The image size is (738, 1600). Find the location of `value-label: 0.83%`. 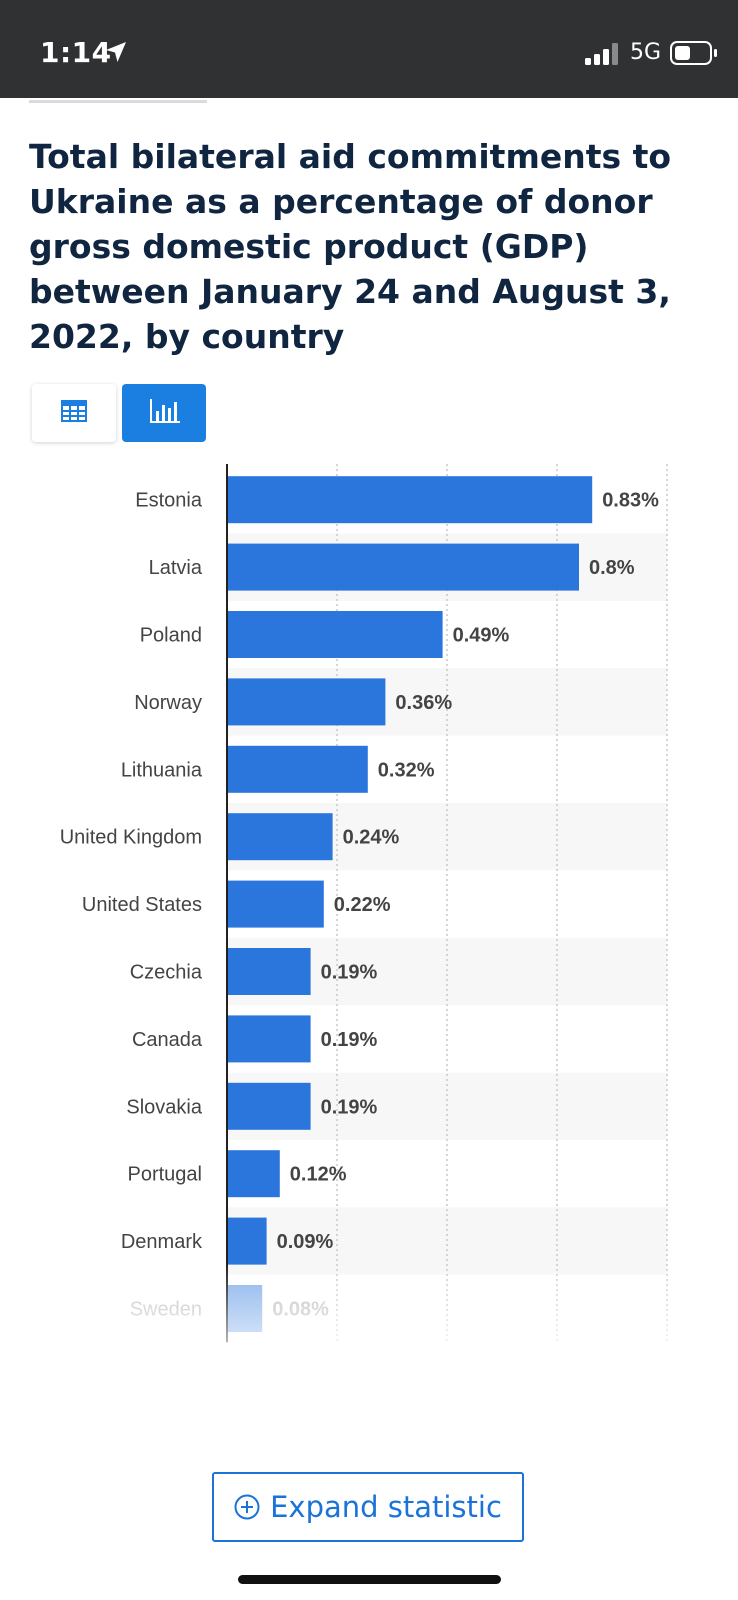

value-label: 0.83% is located at coordinates (630, 501).